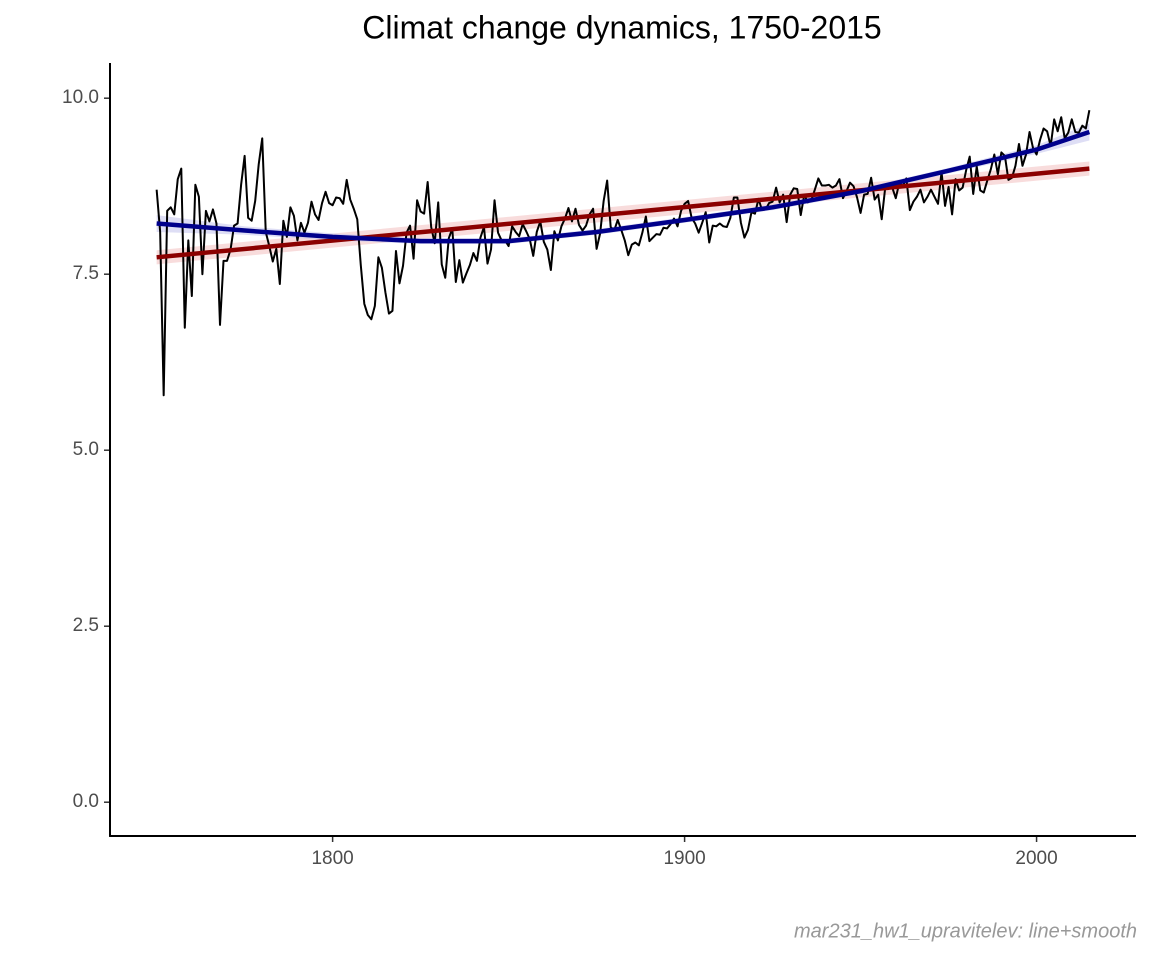 This screenshot has height=960, width=1152. I want to click on chart-title: Climat change dynamics, 1750-2015, so click(621, 27).